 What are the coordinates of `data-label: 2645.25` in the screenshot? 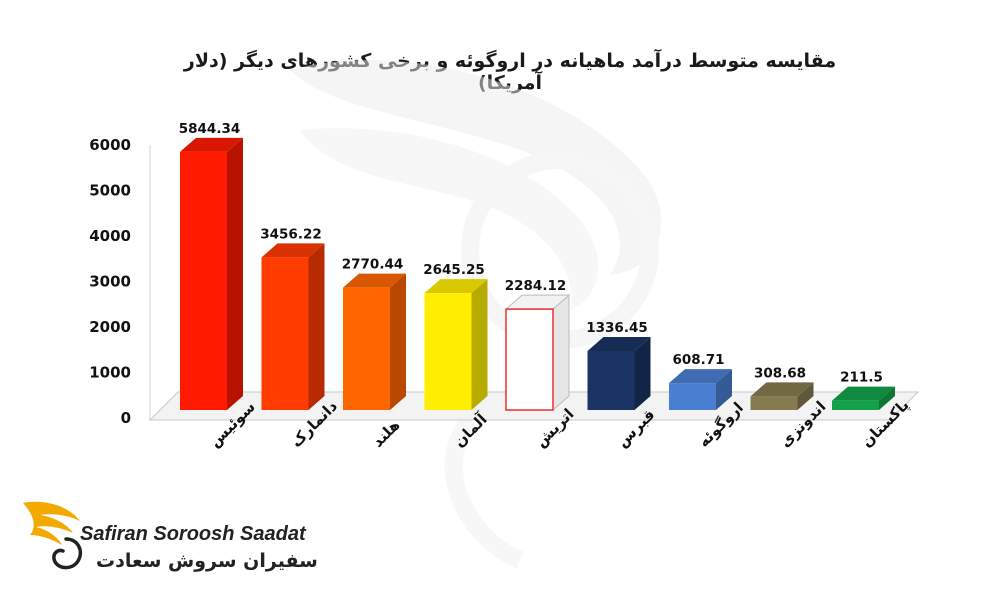 It's located at (454, 270).